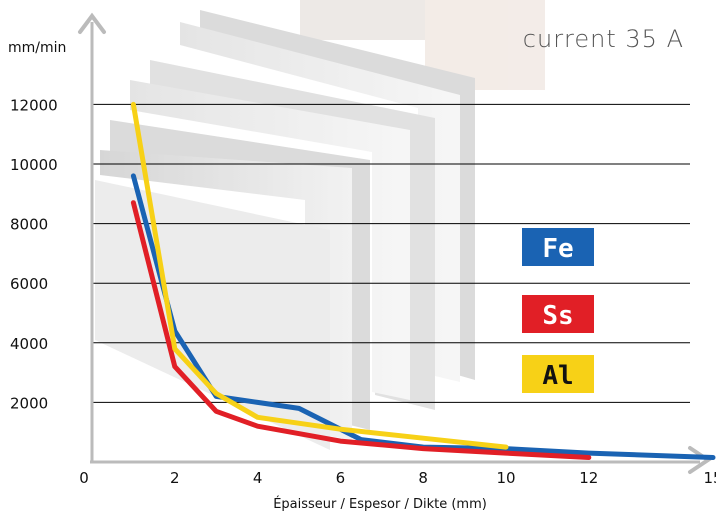 This screenshot has height=515, width=716. I want to click on y-axis-arrow-icon, so click(92, 23).